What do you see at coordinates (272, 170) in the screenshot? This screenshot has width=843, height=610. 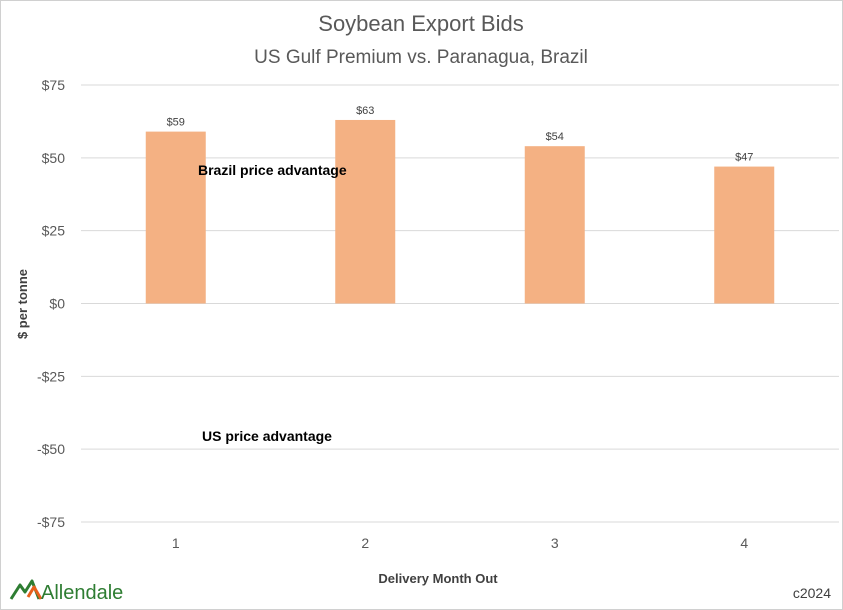 I see `annotation-brazil-advantage: Brazil price advantage` at bounding box center [272, 170].